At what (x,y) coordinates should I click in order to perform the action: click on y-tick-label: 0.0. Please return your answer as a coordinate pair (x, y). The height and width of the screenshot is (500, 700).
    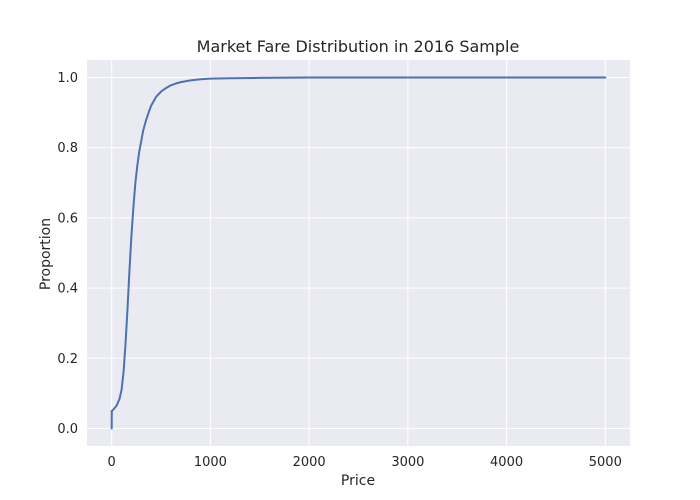
    Looking at the image, I should click on (67, 429).